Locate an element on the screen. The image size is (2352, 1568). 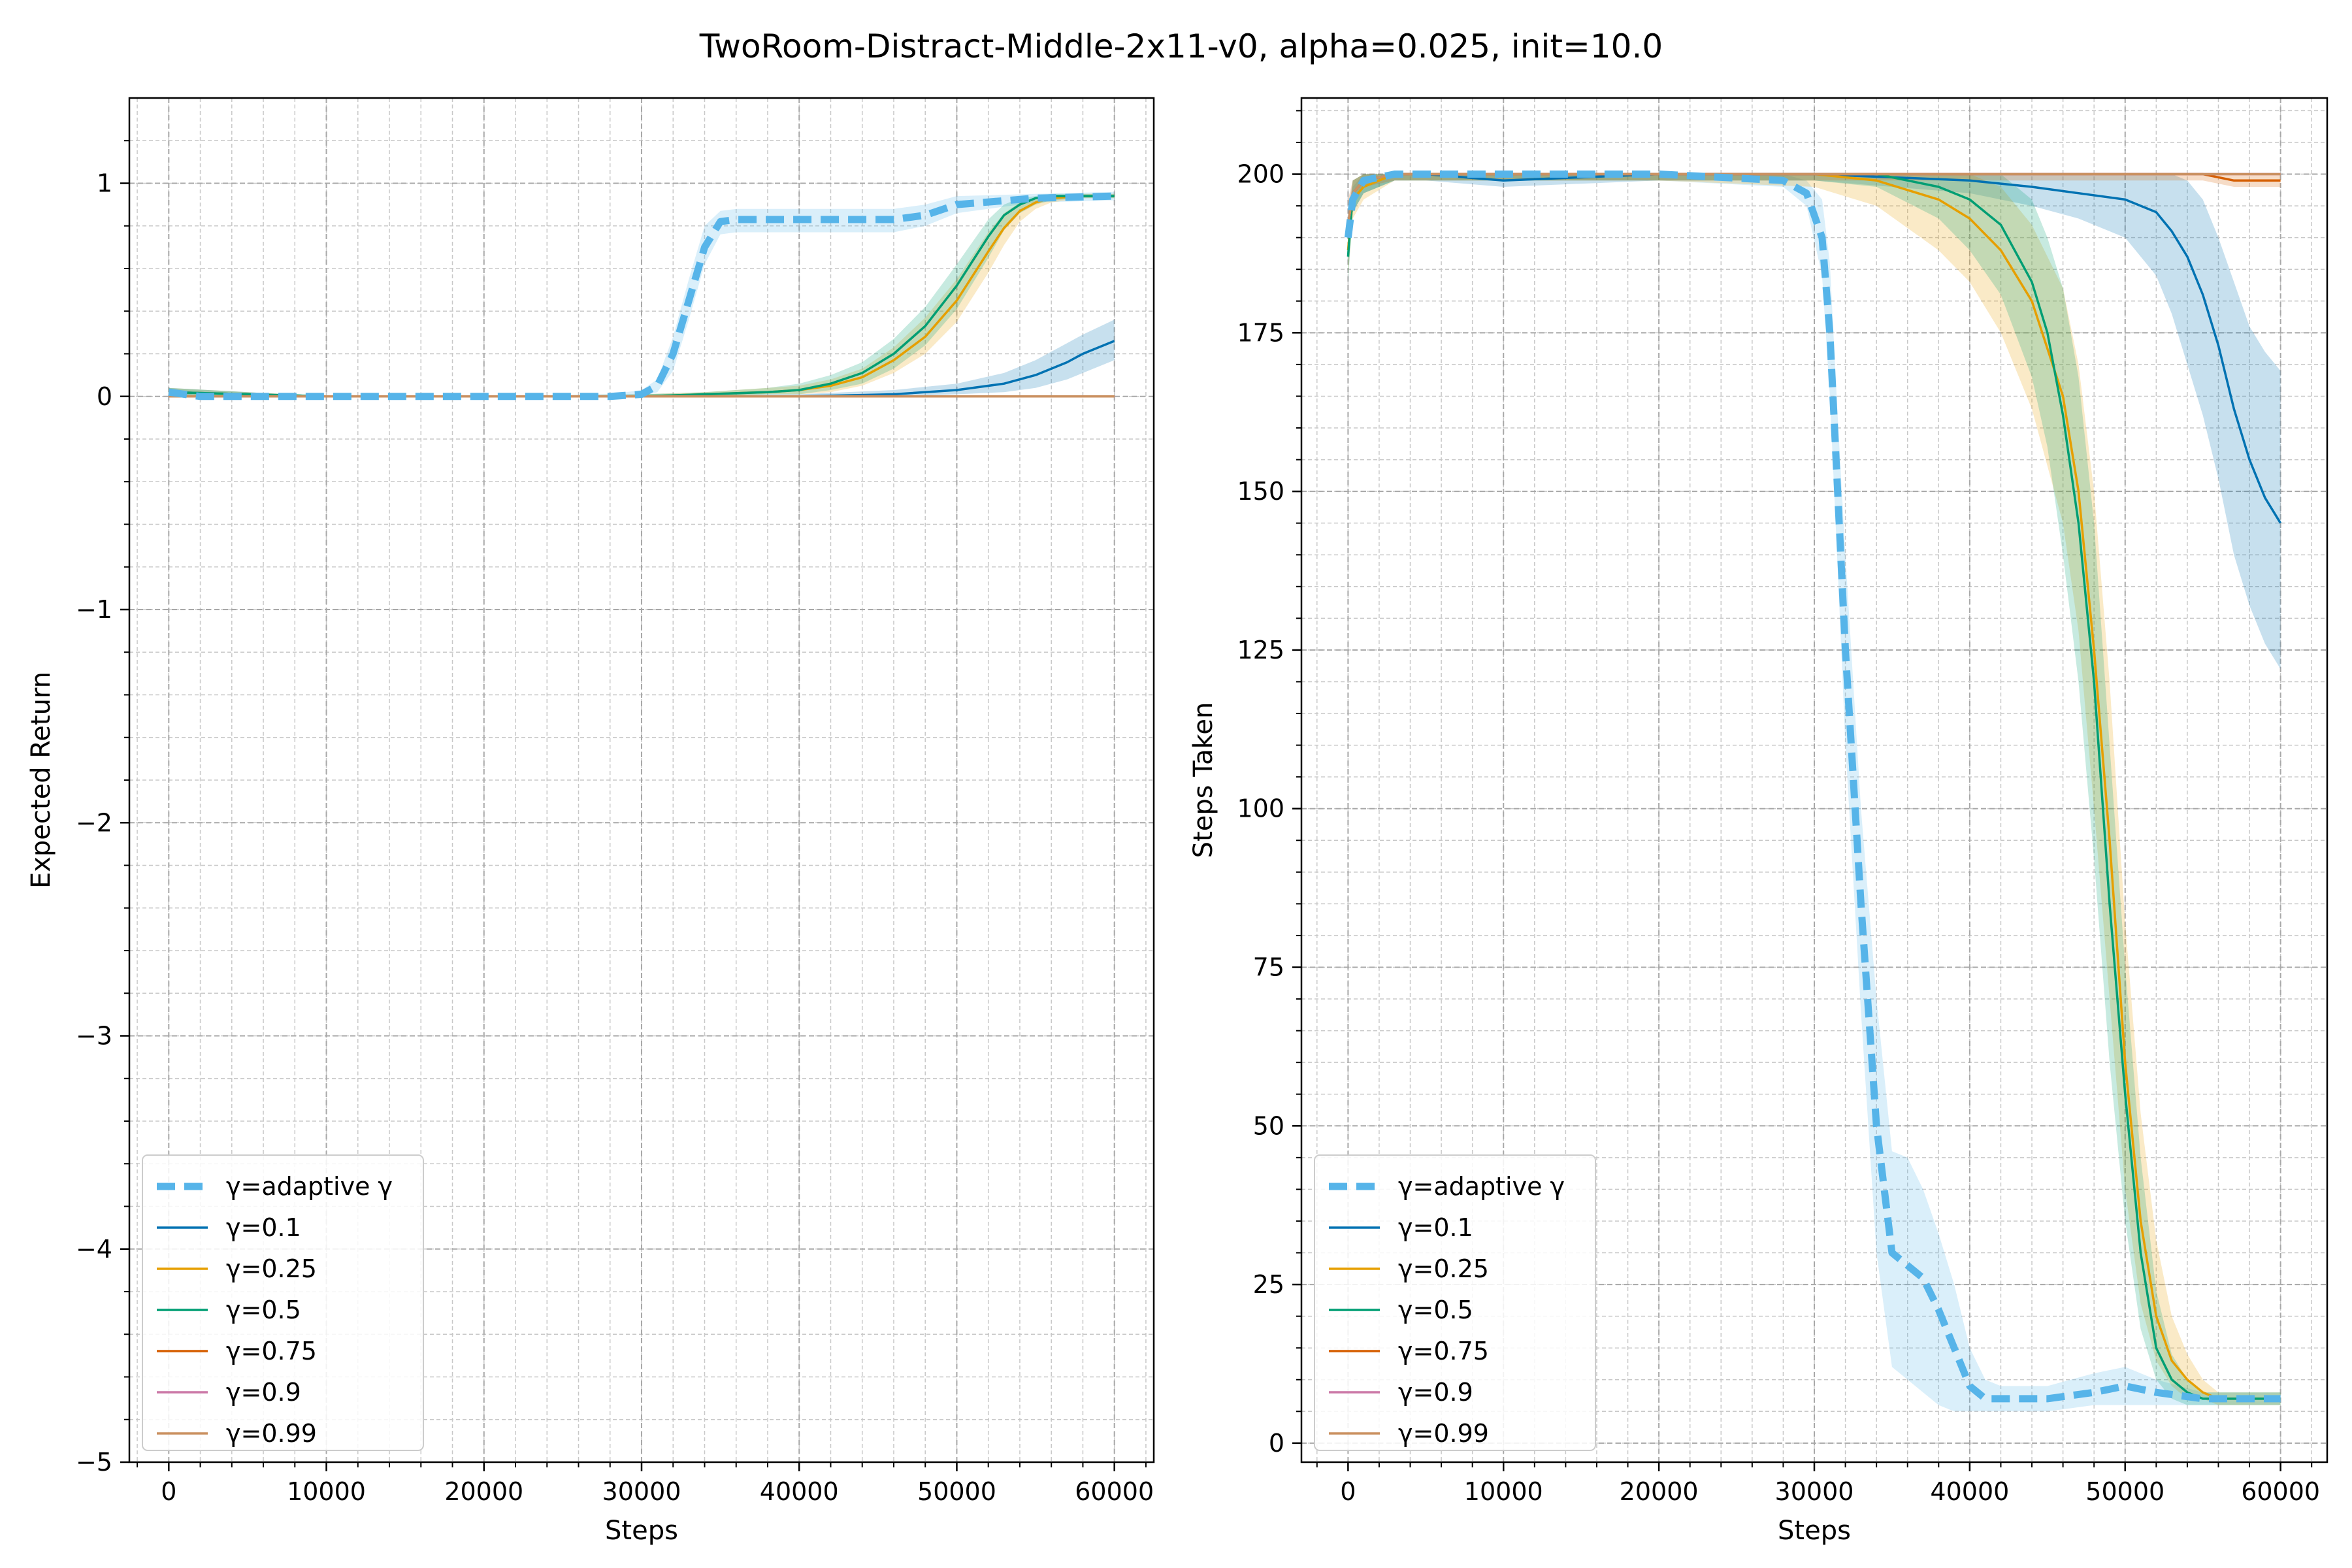
y-axis-label: Expected Return is located at coordinates (41, 780).